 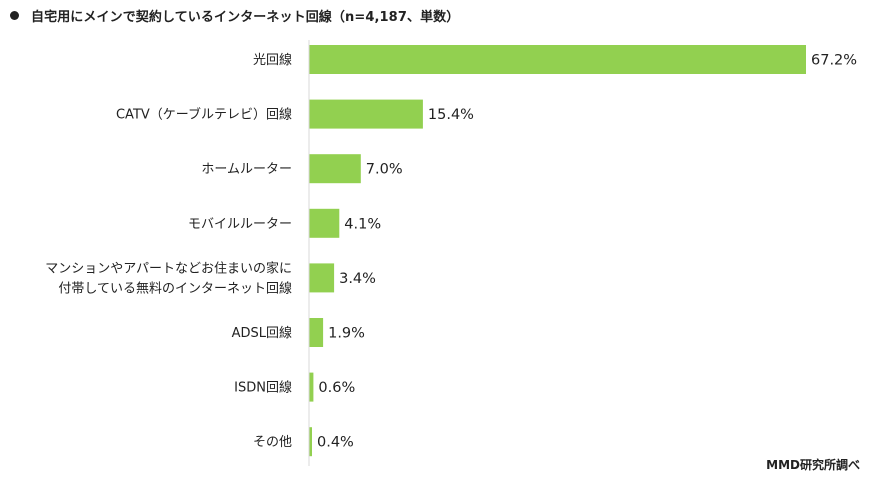 I want to click on value-label-0: 67.2%, so click(x=834, y=61).